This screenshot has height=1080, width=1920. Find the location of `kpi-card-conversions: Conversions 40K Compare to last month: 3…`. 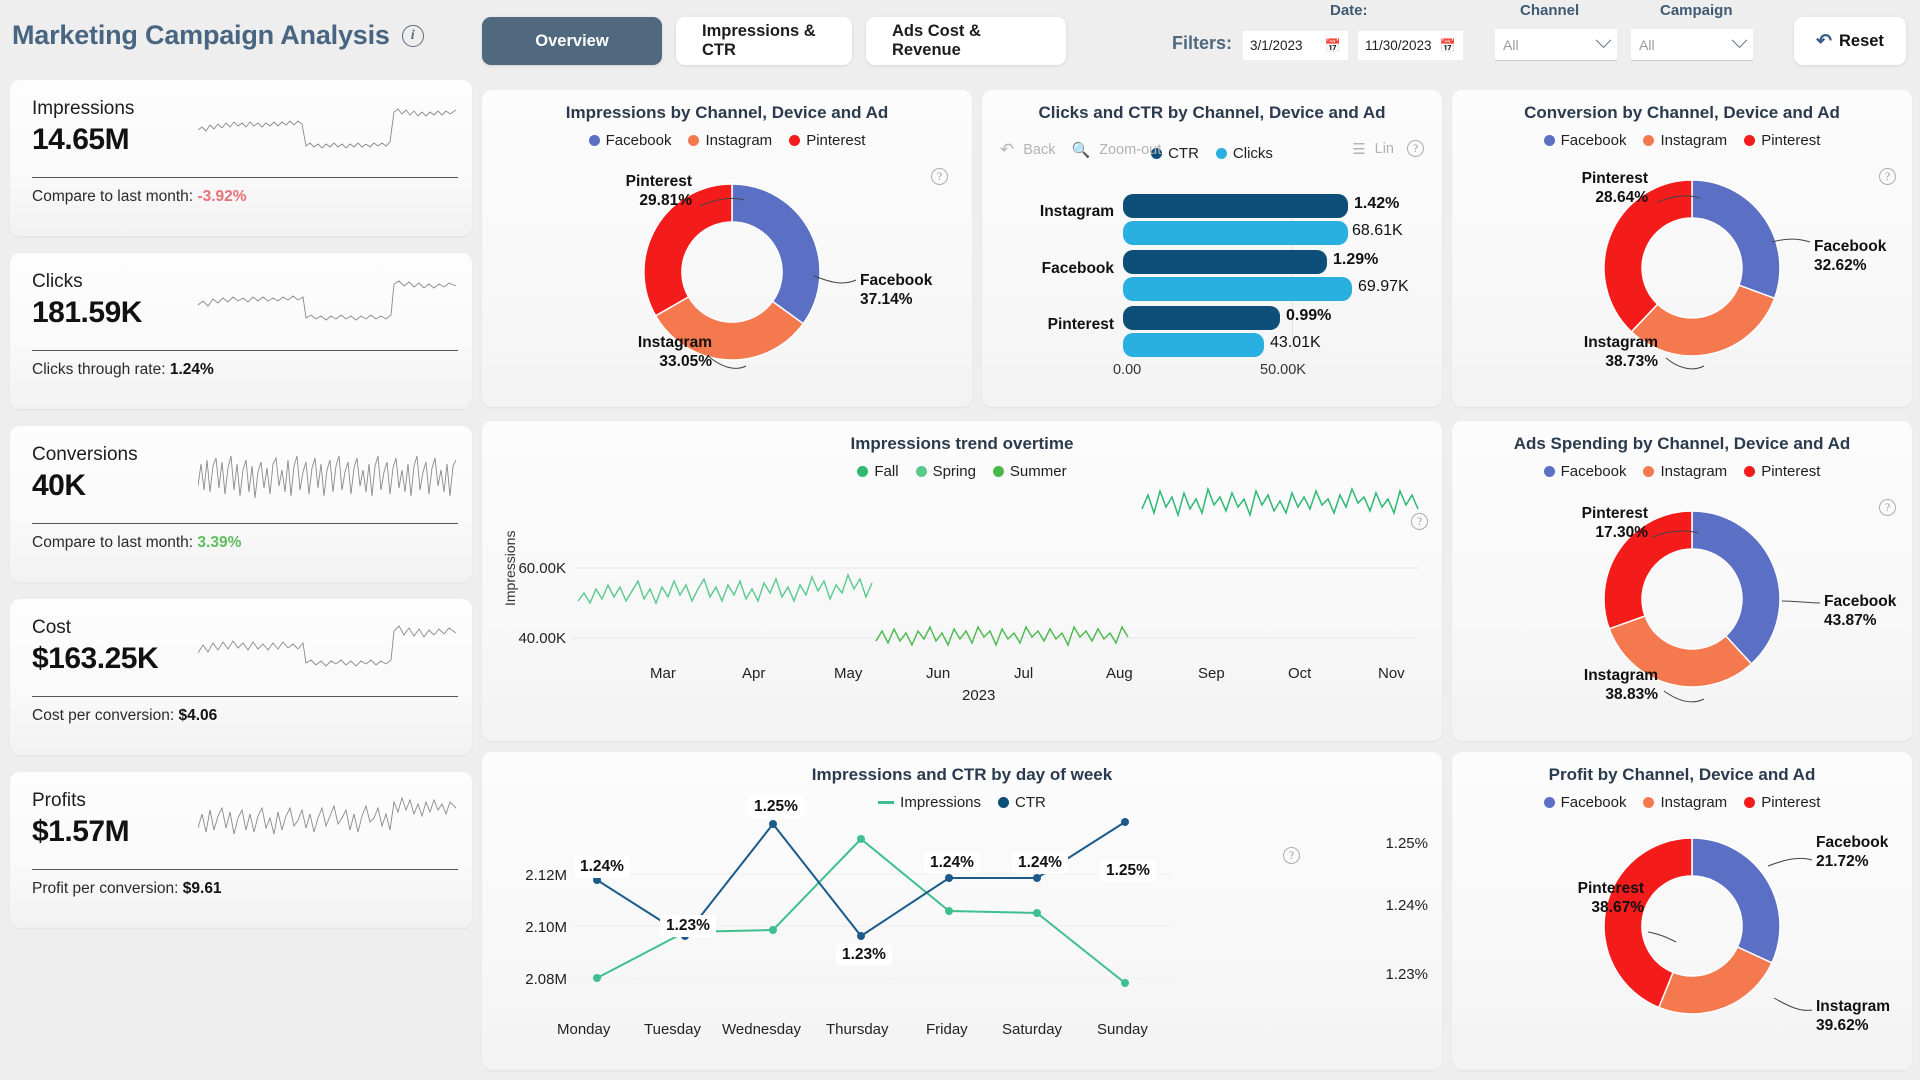

kpi-card-conversions: Conversions 40K Compare to last month: 3… is located at coordinates (241, 504).